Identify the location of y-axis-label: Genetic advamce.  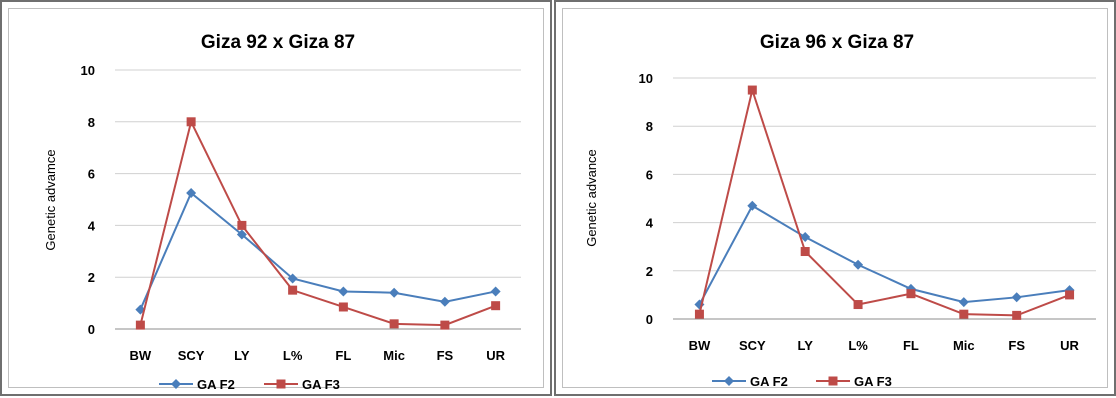
(50, 199).